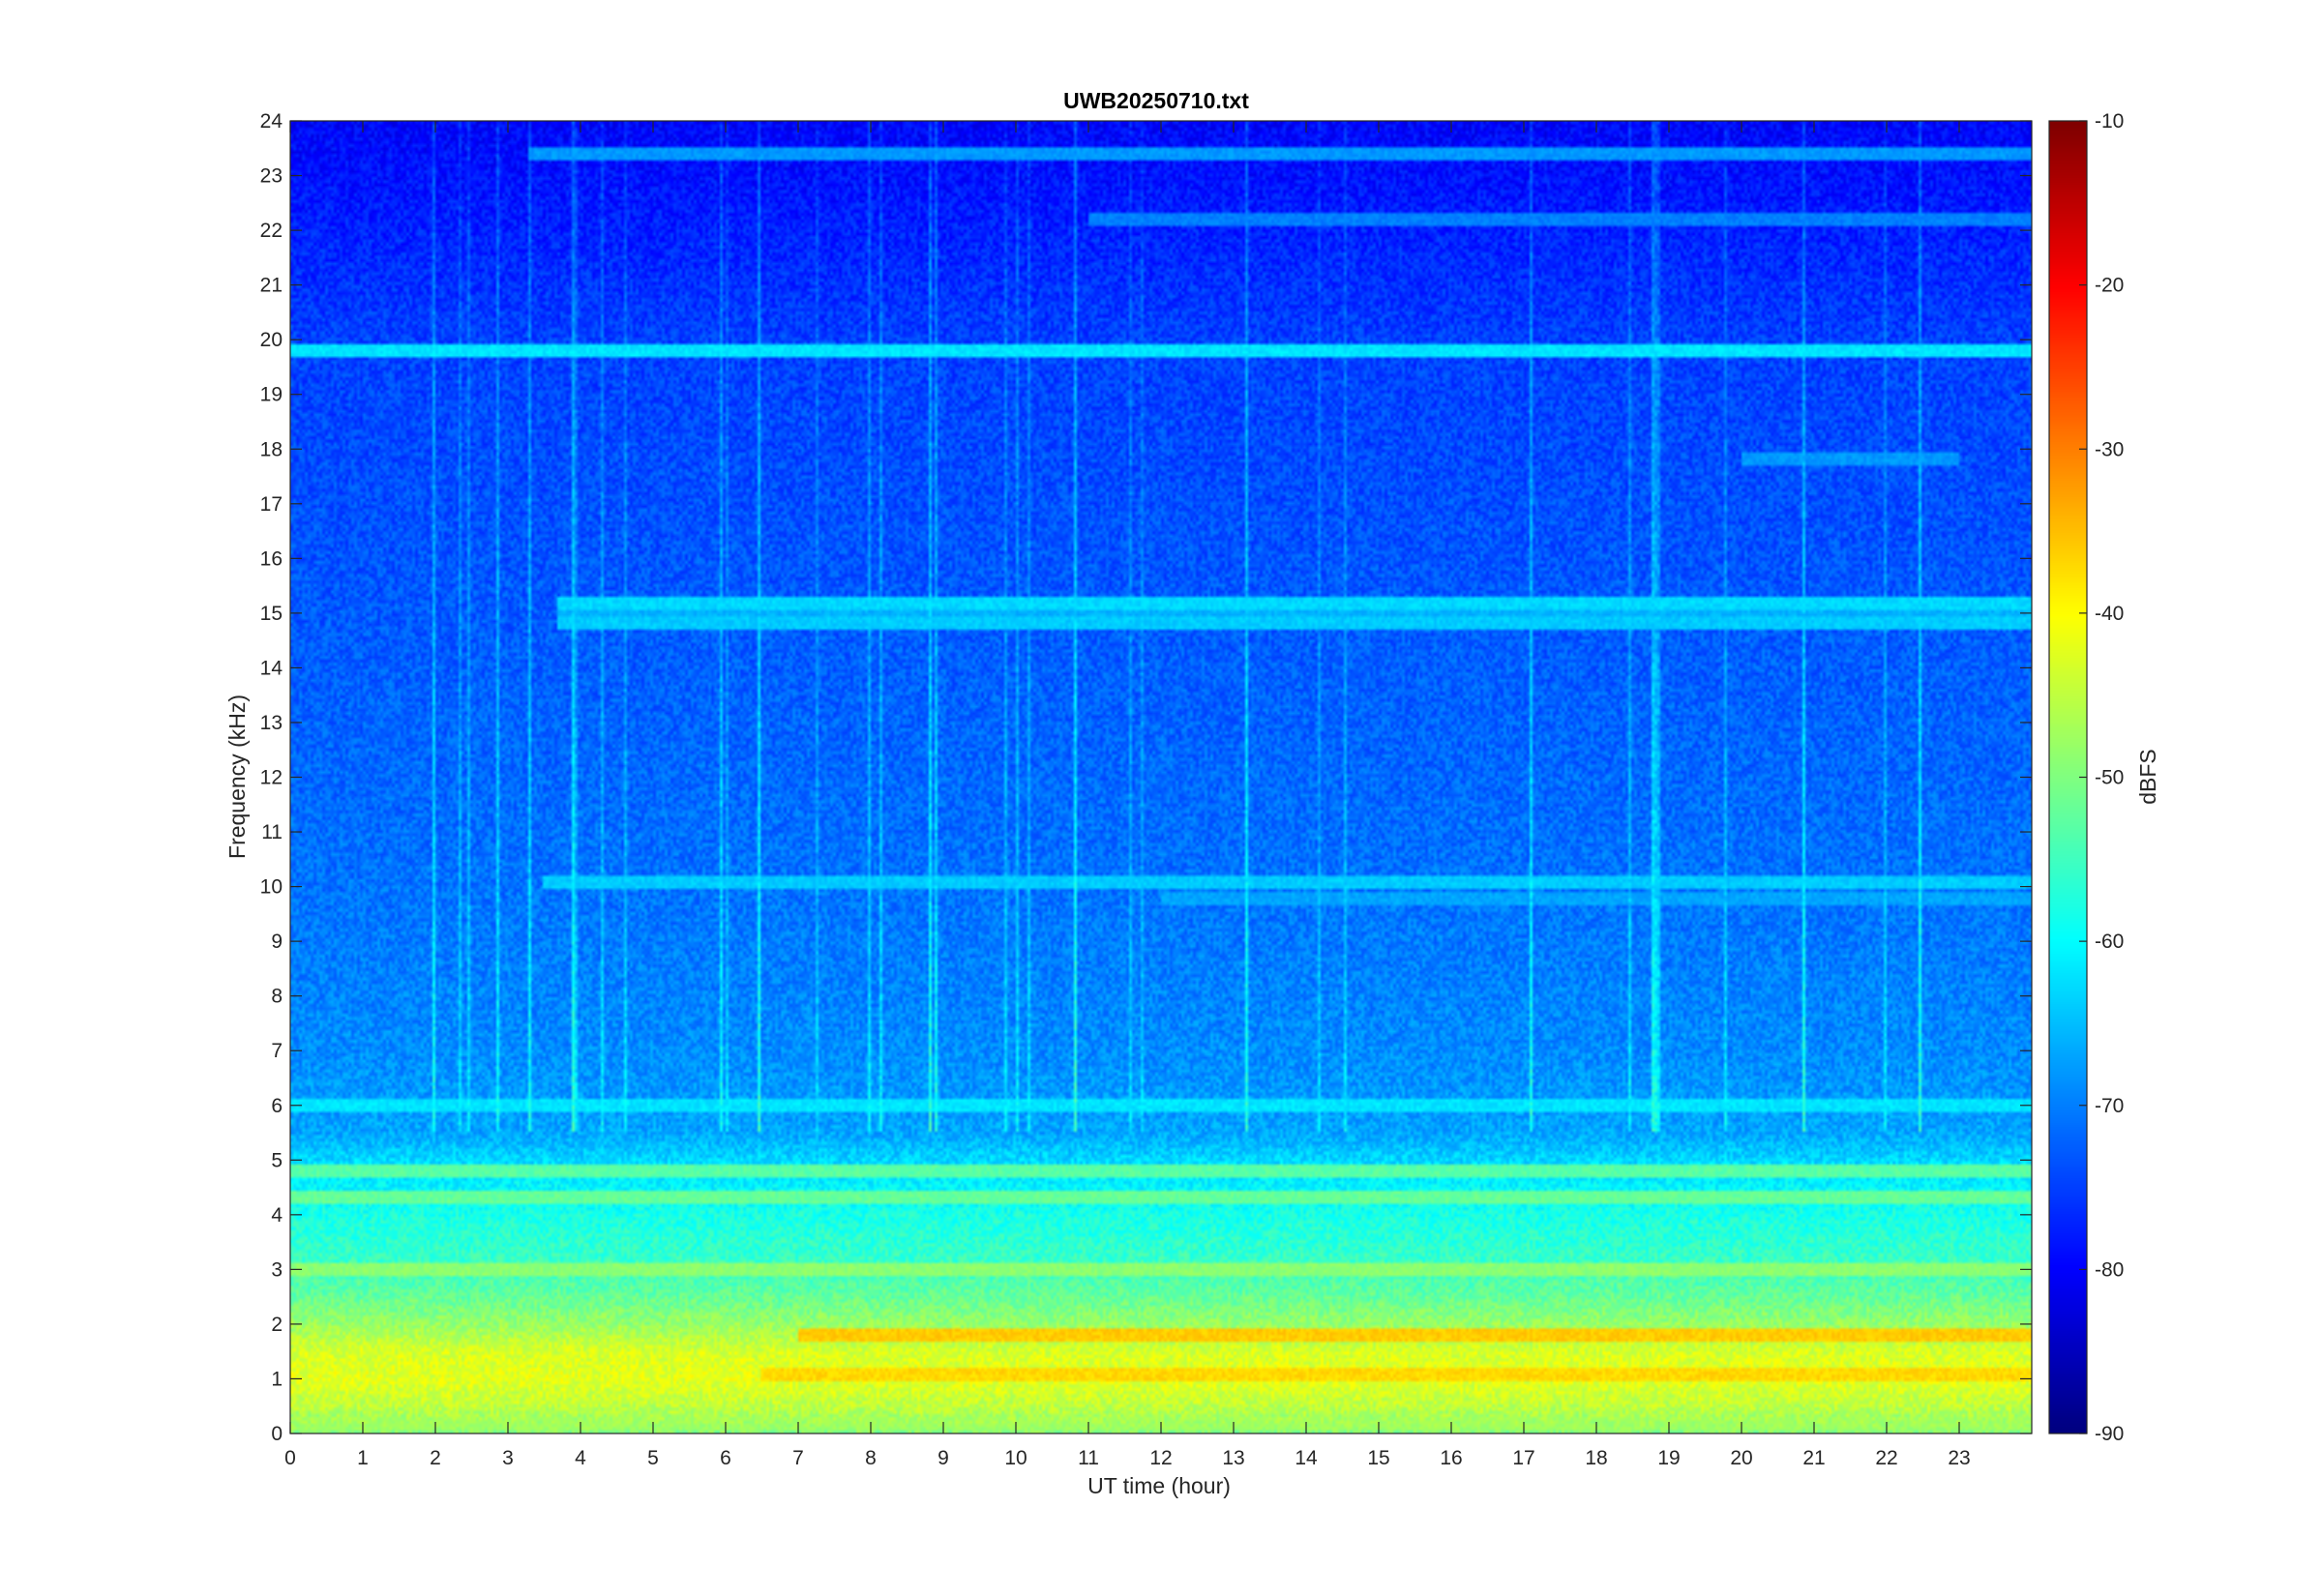  I want to click on y-tick-label: 5, so click(277, 1160).